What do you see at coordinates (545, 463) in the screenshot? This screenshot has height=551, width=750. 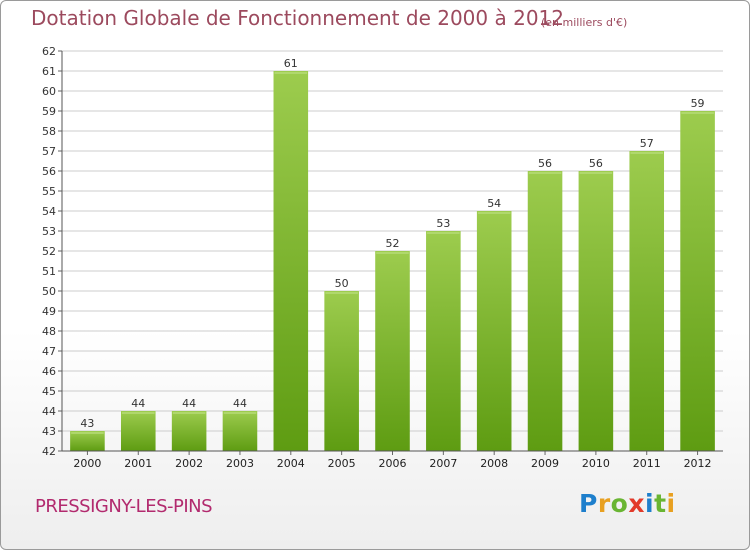 I see `x-tick-label: 2009` at bounding box center [545, 463].